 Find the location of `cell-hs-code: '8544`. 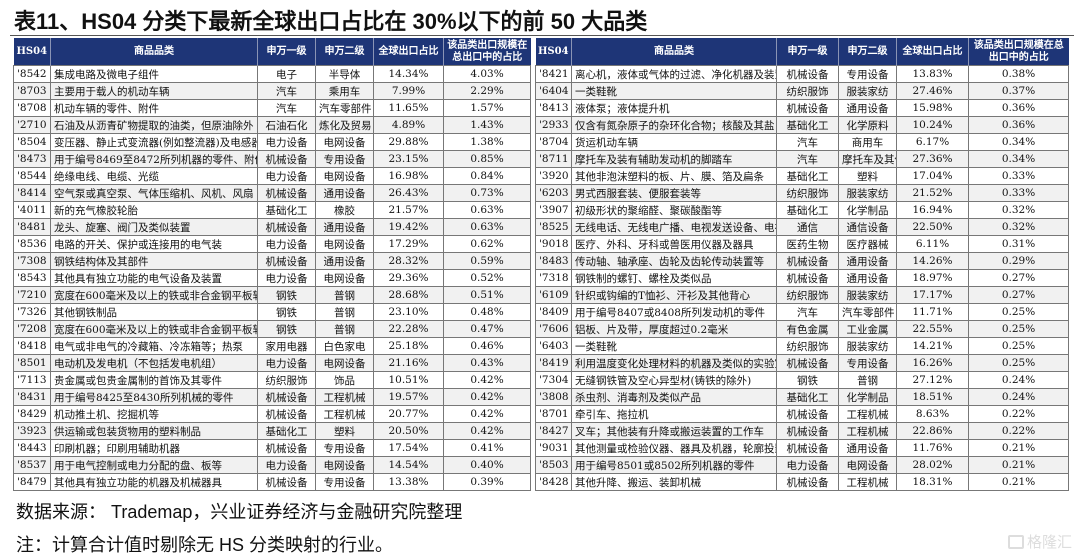

cell-hs-code: '8544 is located at coordinates (32, 176).